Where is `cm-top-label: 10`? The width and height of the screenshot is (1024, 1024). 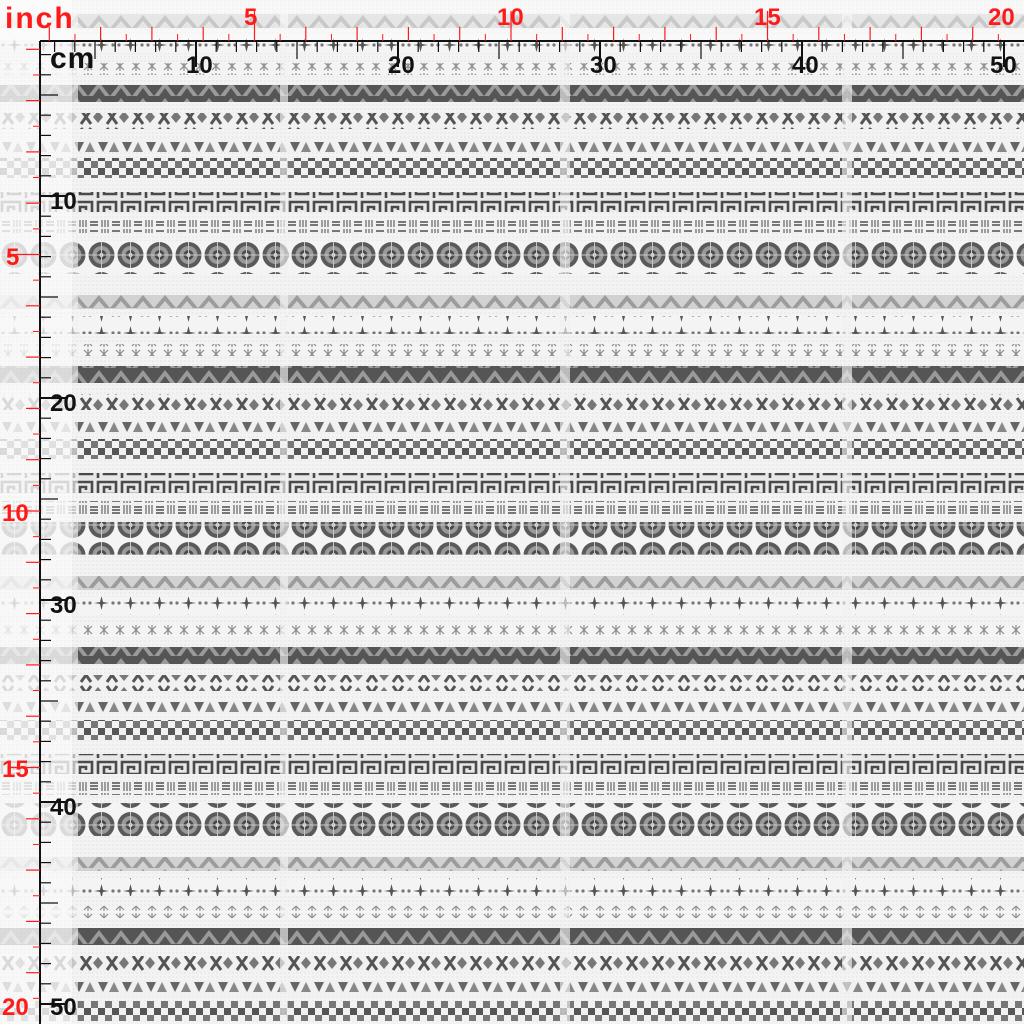
cm-top-label: 10 is located at coordinates (199, 65).